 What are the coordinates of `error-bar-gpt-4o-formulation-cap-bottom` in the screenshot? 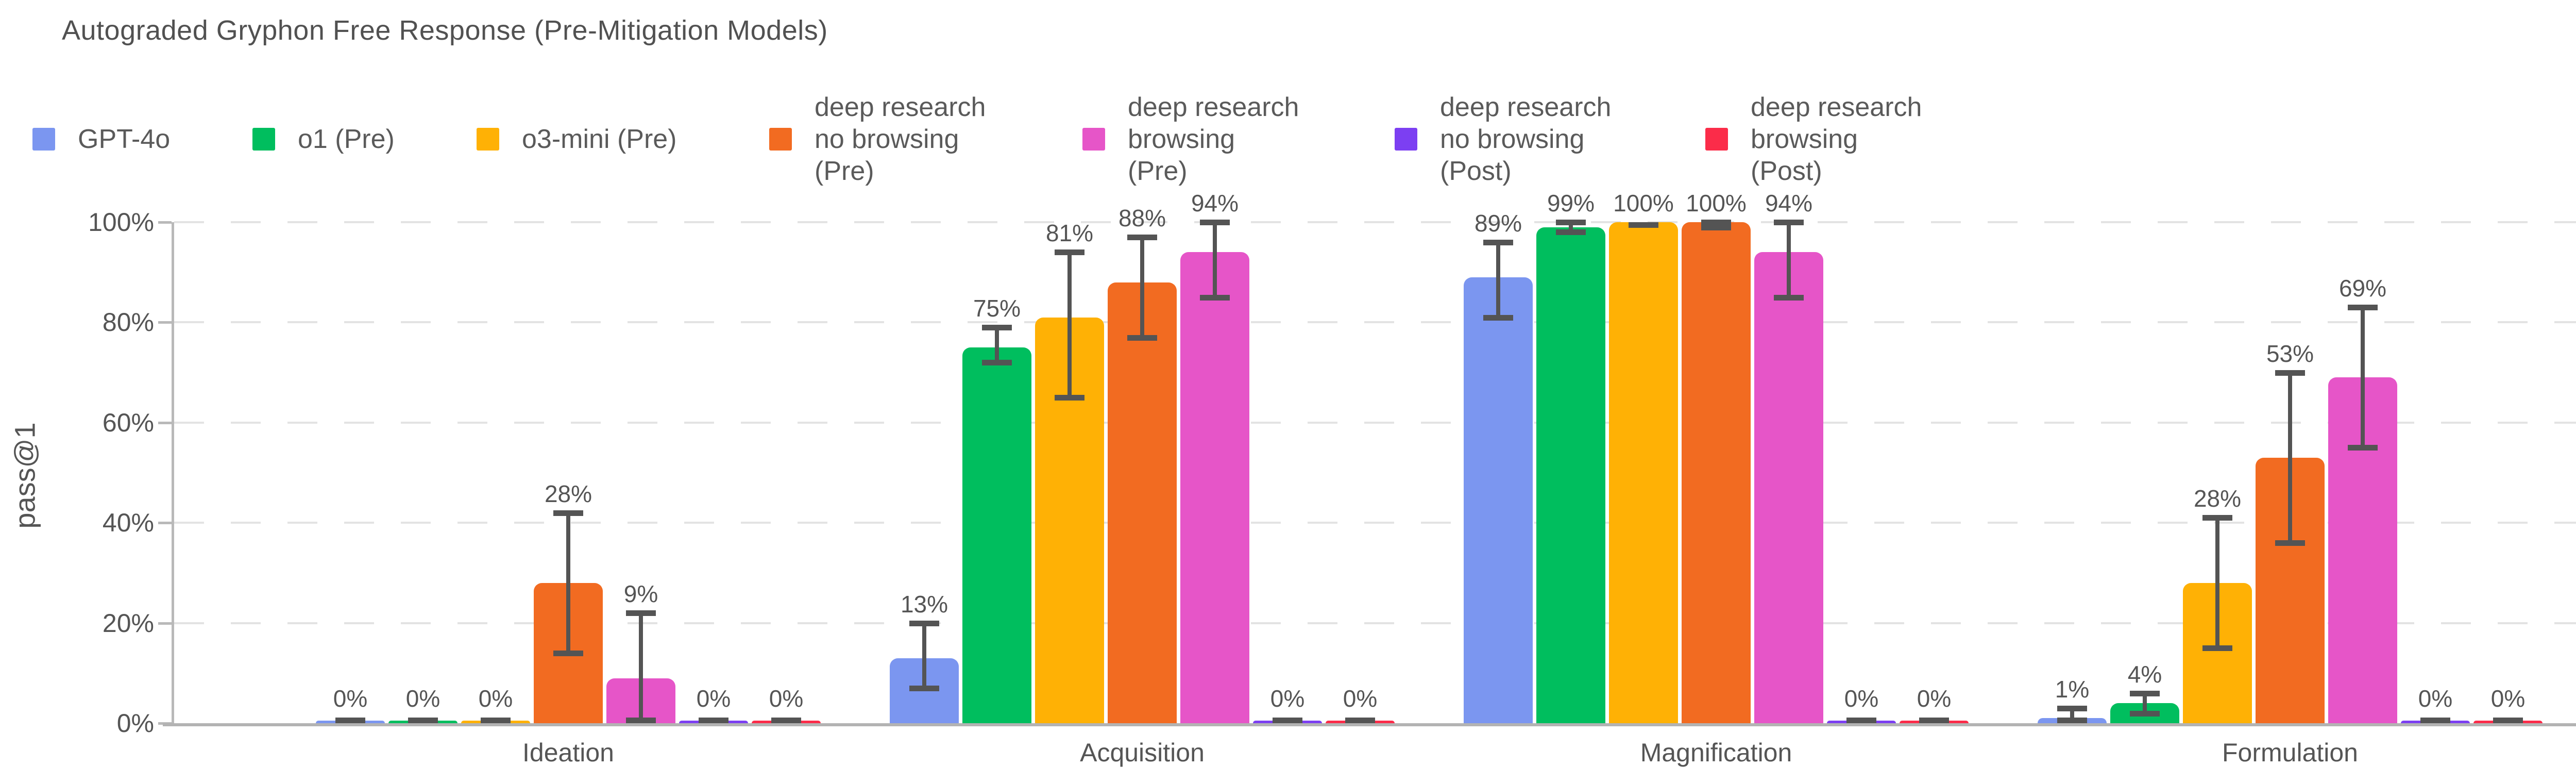 It's located at (2072, 721).